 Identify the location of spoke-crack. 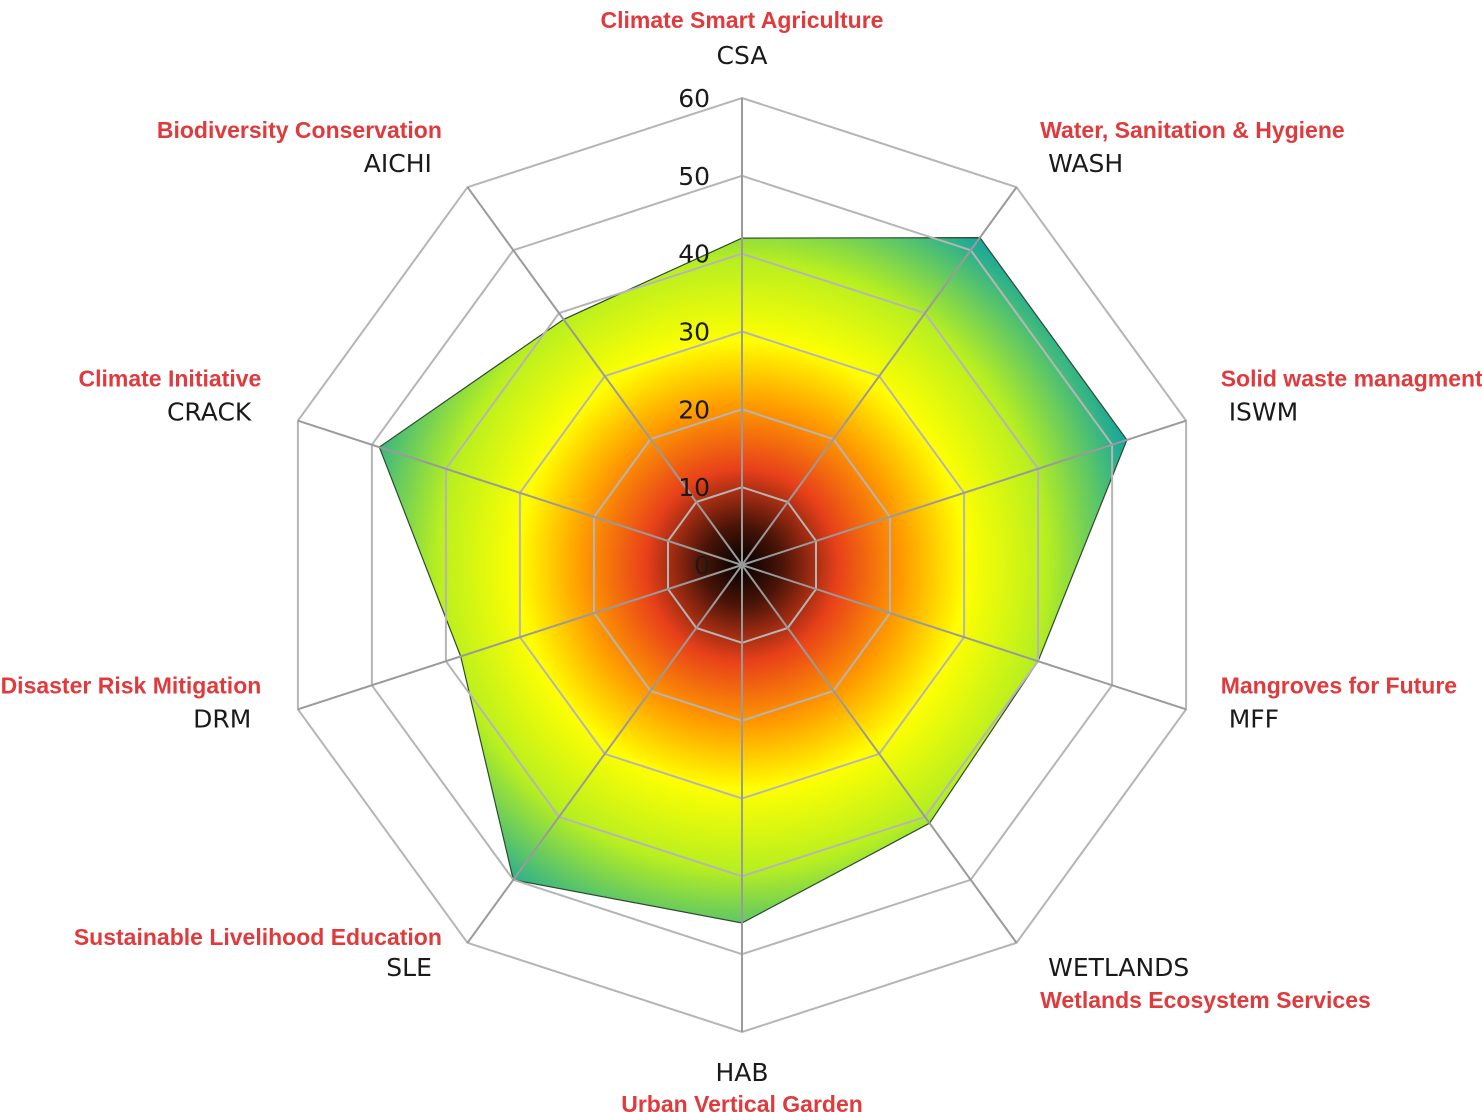
(520, 492).